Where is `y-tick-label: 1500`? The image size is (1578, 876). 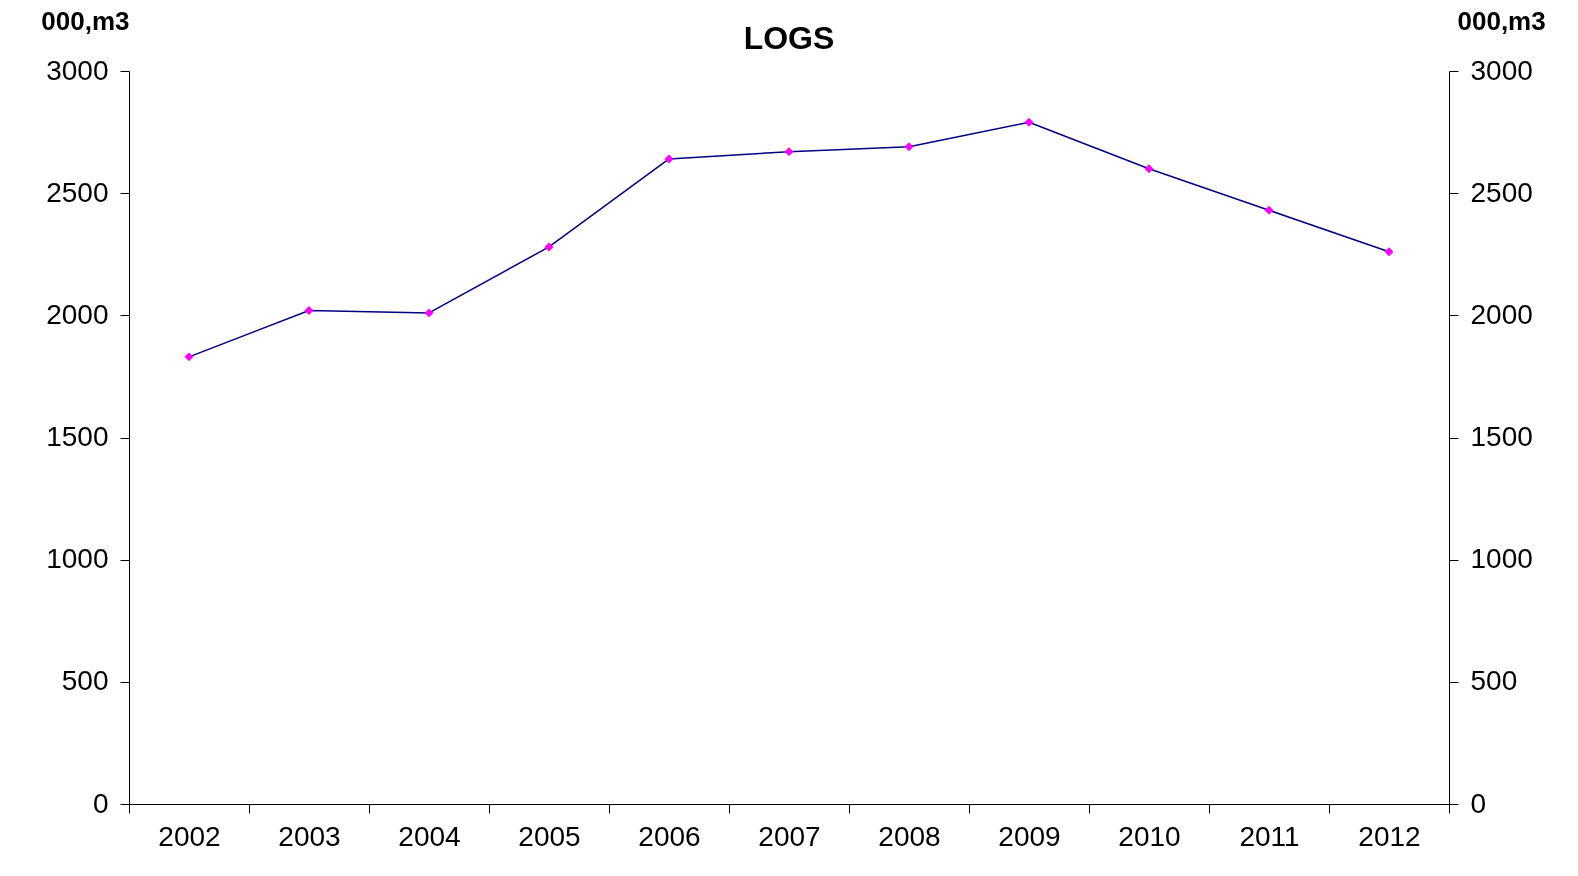
y-tick-label: 1500 is located at coordinates (77, 436).